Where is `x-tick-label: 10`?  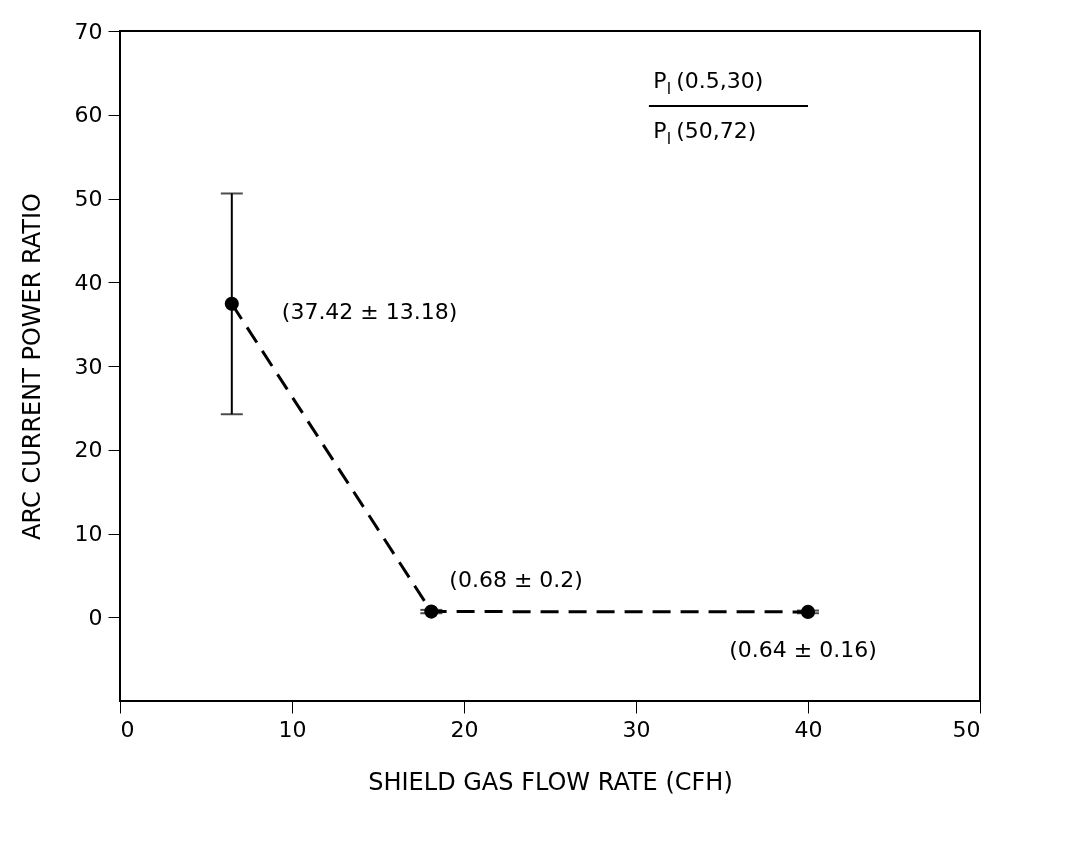 x-tick-label: 10 is located at coordinates (292, 729).